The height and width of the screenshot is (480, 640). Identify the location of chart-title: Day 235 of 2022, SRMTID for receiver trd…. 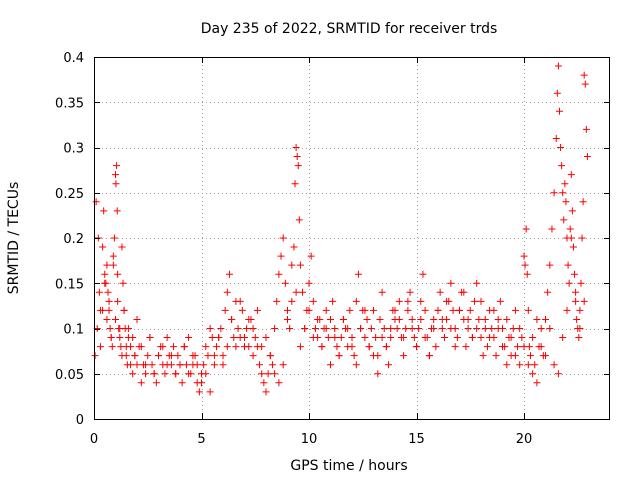
(349, 29).